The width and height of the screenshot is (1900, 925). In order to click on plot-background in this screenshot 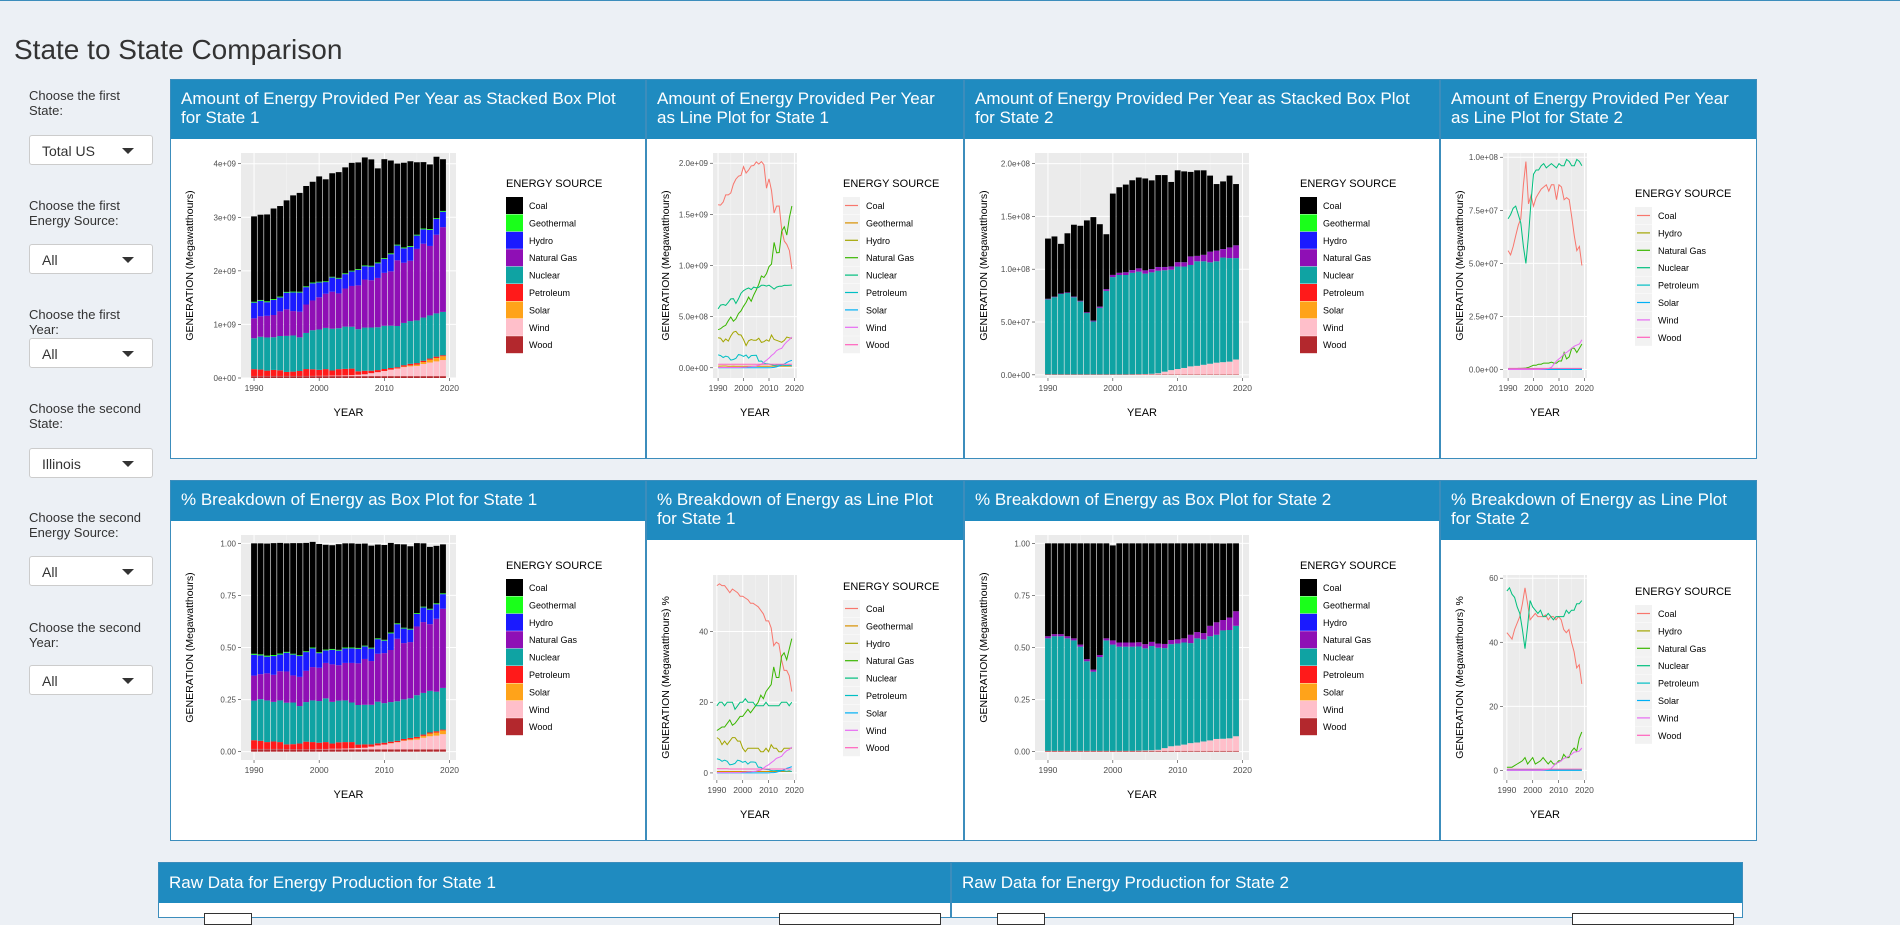, I will do `click(1545, 265)`.